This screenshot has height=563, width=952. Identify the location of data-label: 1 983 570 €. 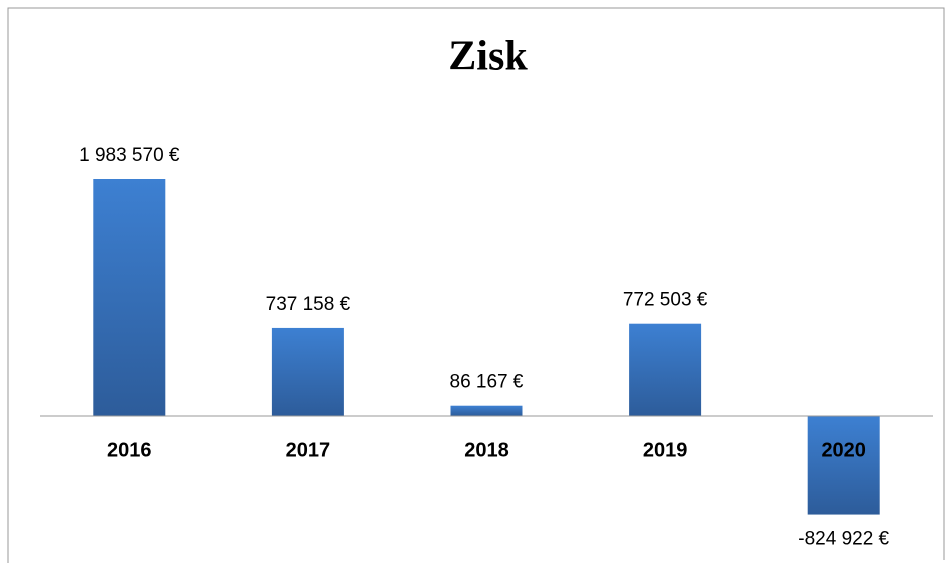
(129, 155).